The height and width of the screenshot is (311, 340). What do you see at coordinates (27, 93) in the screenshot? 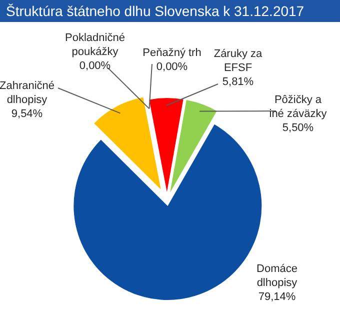
I see `slice-label: Zahraničné dlhopisy` at bounding box center [27, 93].